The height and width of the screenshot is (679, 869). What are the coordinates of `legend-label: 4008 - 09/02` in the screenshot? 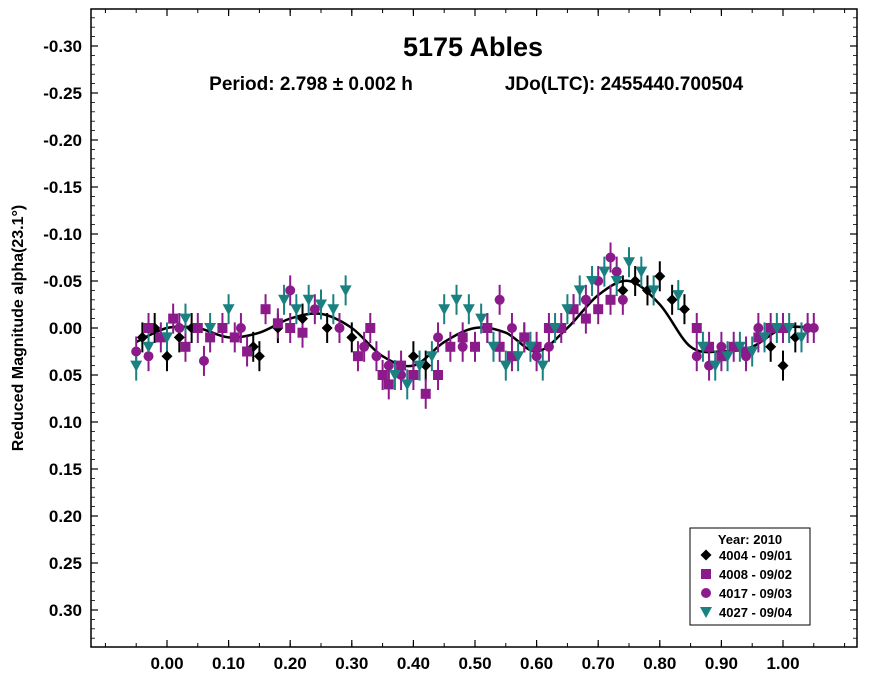 It's located at (755, 574).